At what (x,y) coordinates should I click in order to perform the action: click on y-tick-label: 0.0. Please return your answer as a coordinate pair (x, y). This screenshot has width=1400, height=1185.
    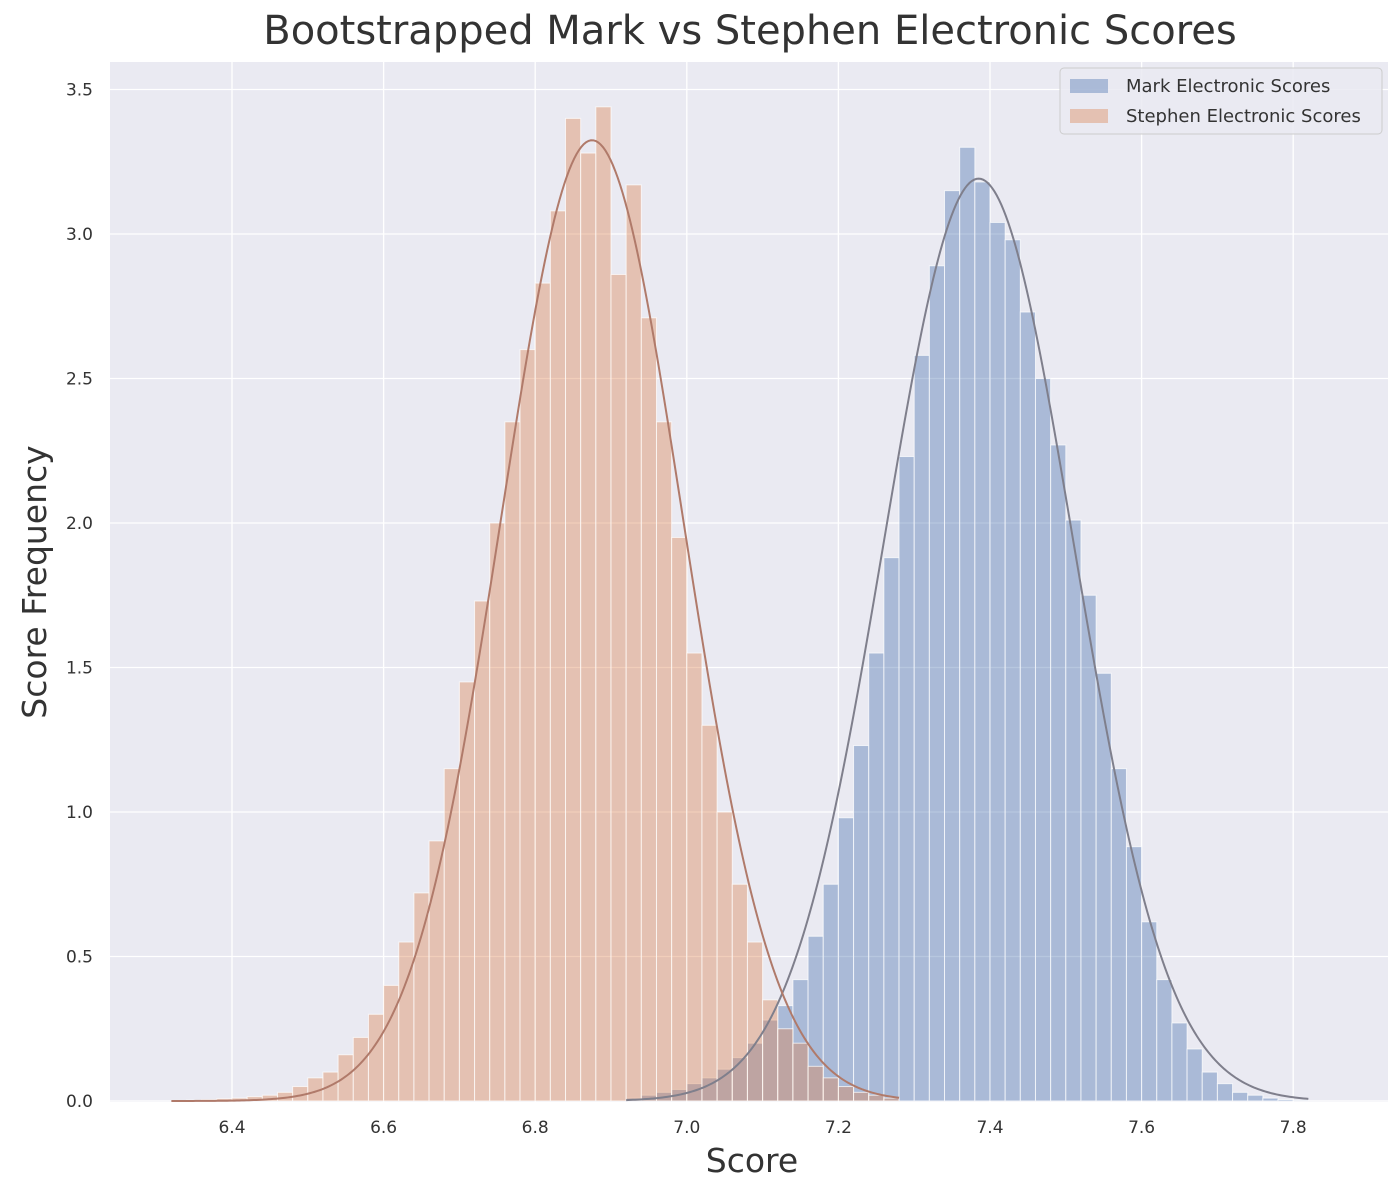
    Looking at the image, I should click on (79, 1102).